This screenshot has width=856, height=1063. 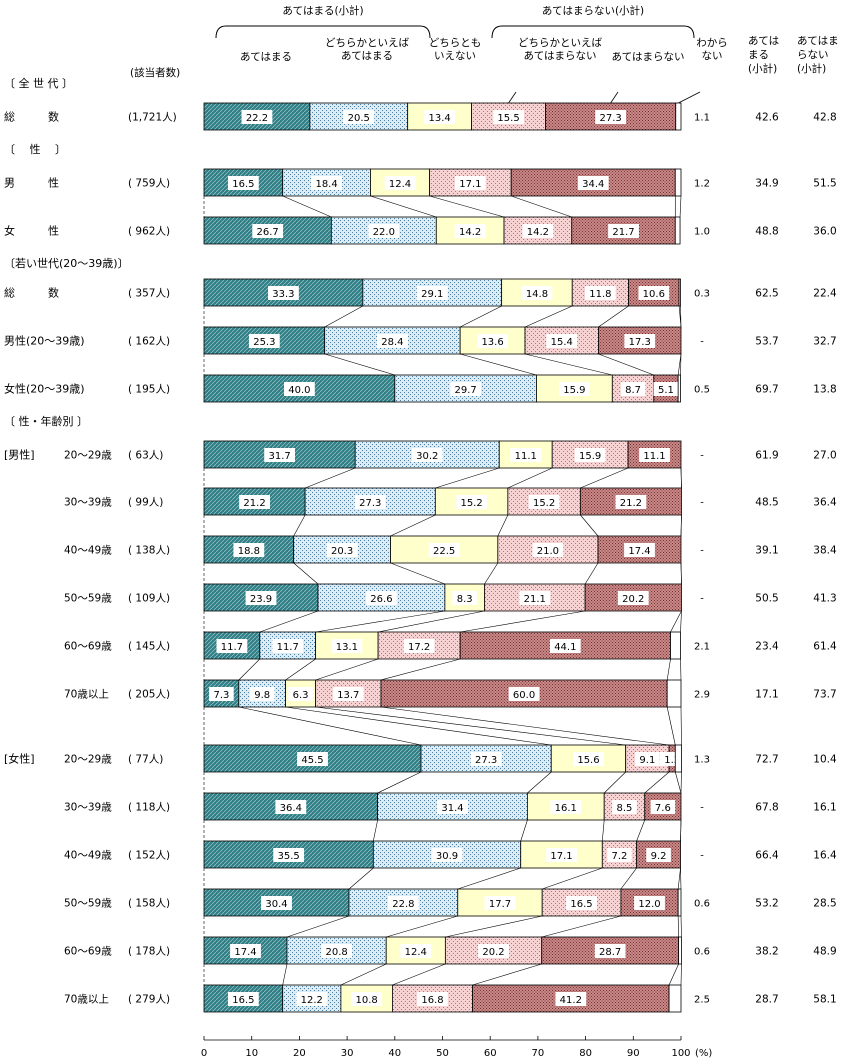 What do you see at coordinates (766, 503) in the screenshot?
I see `subtotal-agree: 48.5` at bounding box center [766, 503].